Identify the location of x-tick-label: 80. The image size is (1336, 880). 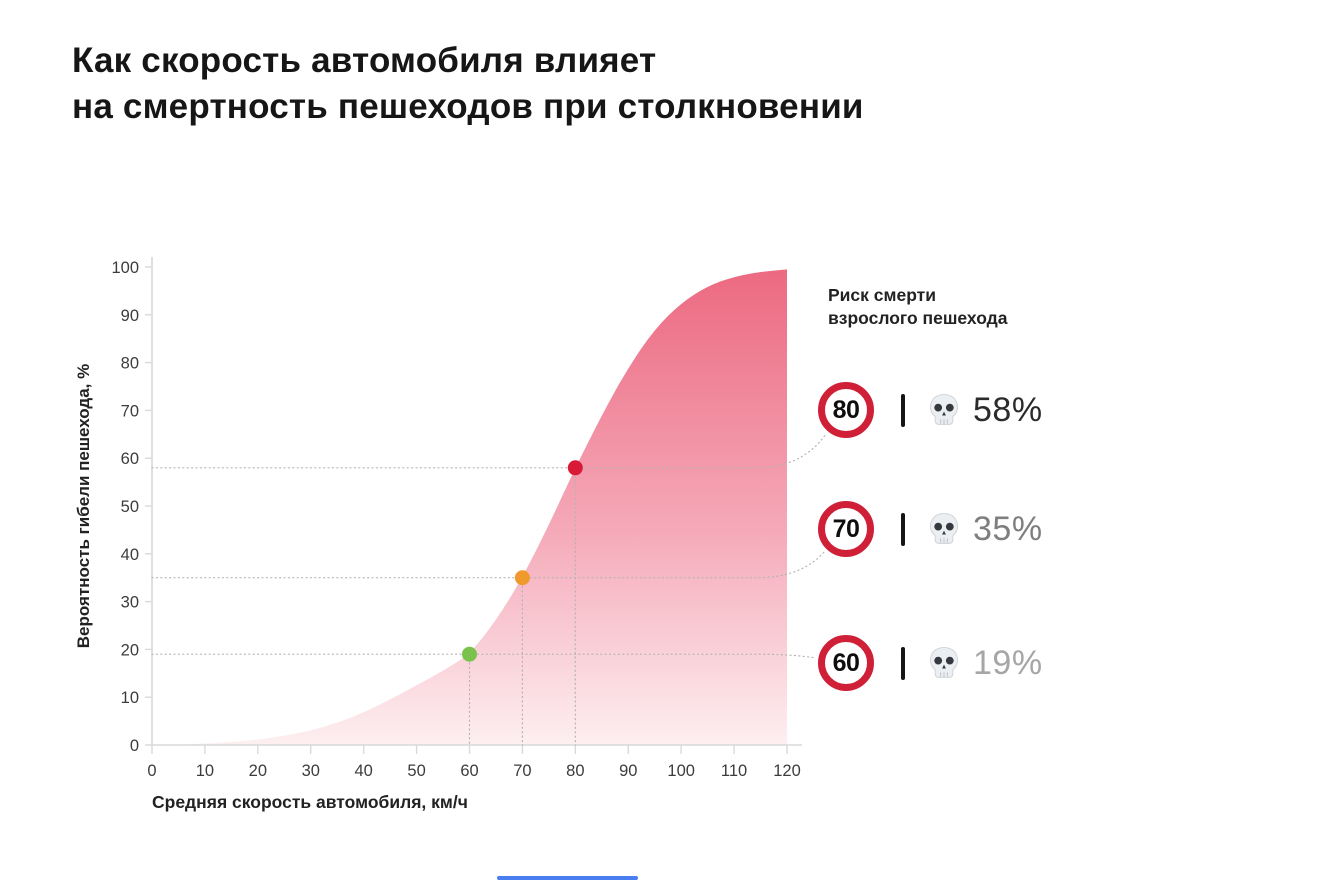
(575, 771).